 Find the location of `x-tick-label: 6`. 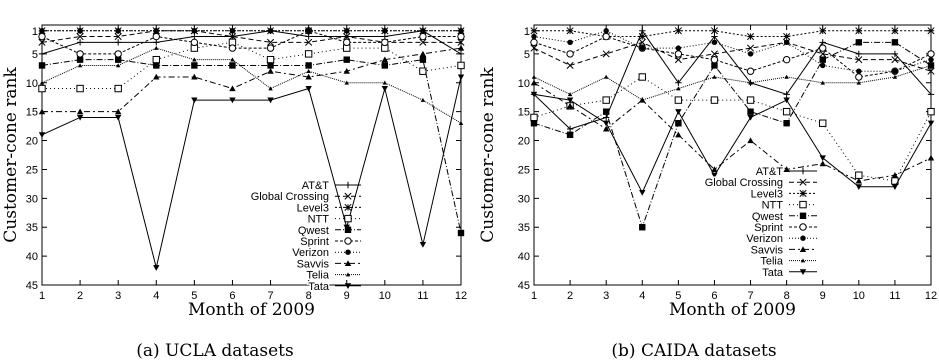

x-tick-label: 6 is located at coordinates (232, 296).